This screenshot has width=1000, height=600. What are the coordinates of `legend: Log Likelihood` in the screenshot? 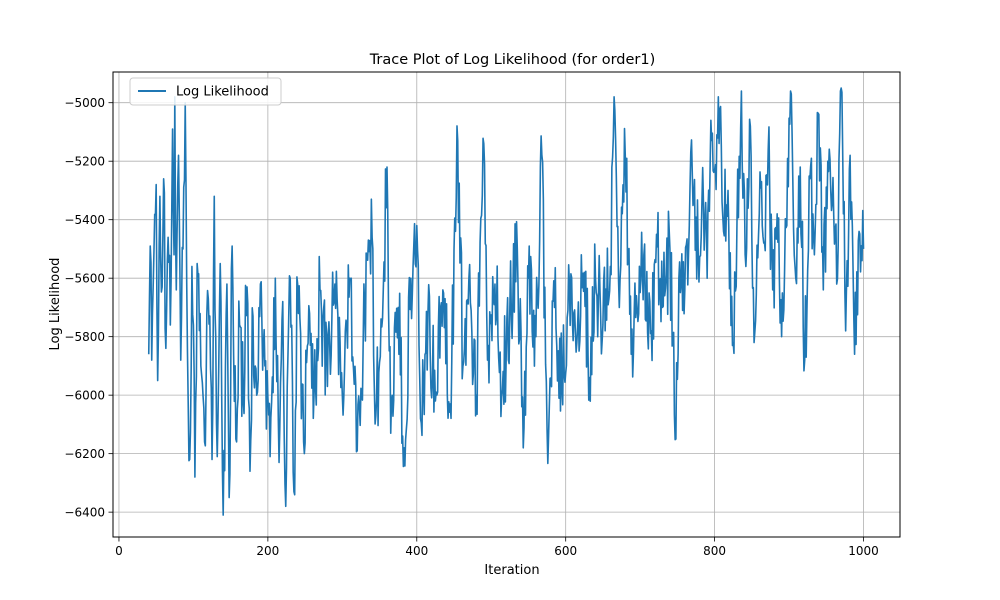 It's located at (205, 91).